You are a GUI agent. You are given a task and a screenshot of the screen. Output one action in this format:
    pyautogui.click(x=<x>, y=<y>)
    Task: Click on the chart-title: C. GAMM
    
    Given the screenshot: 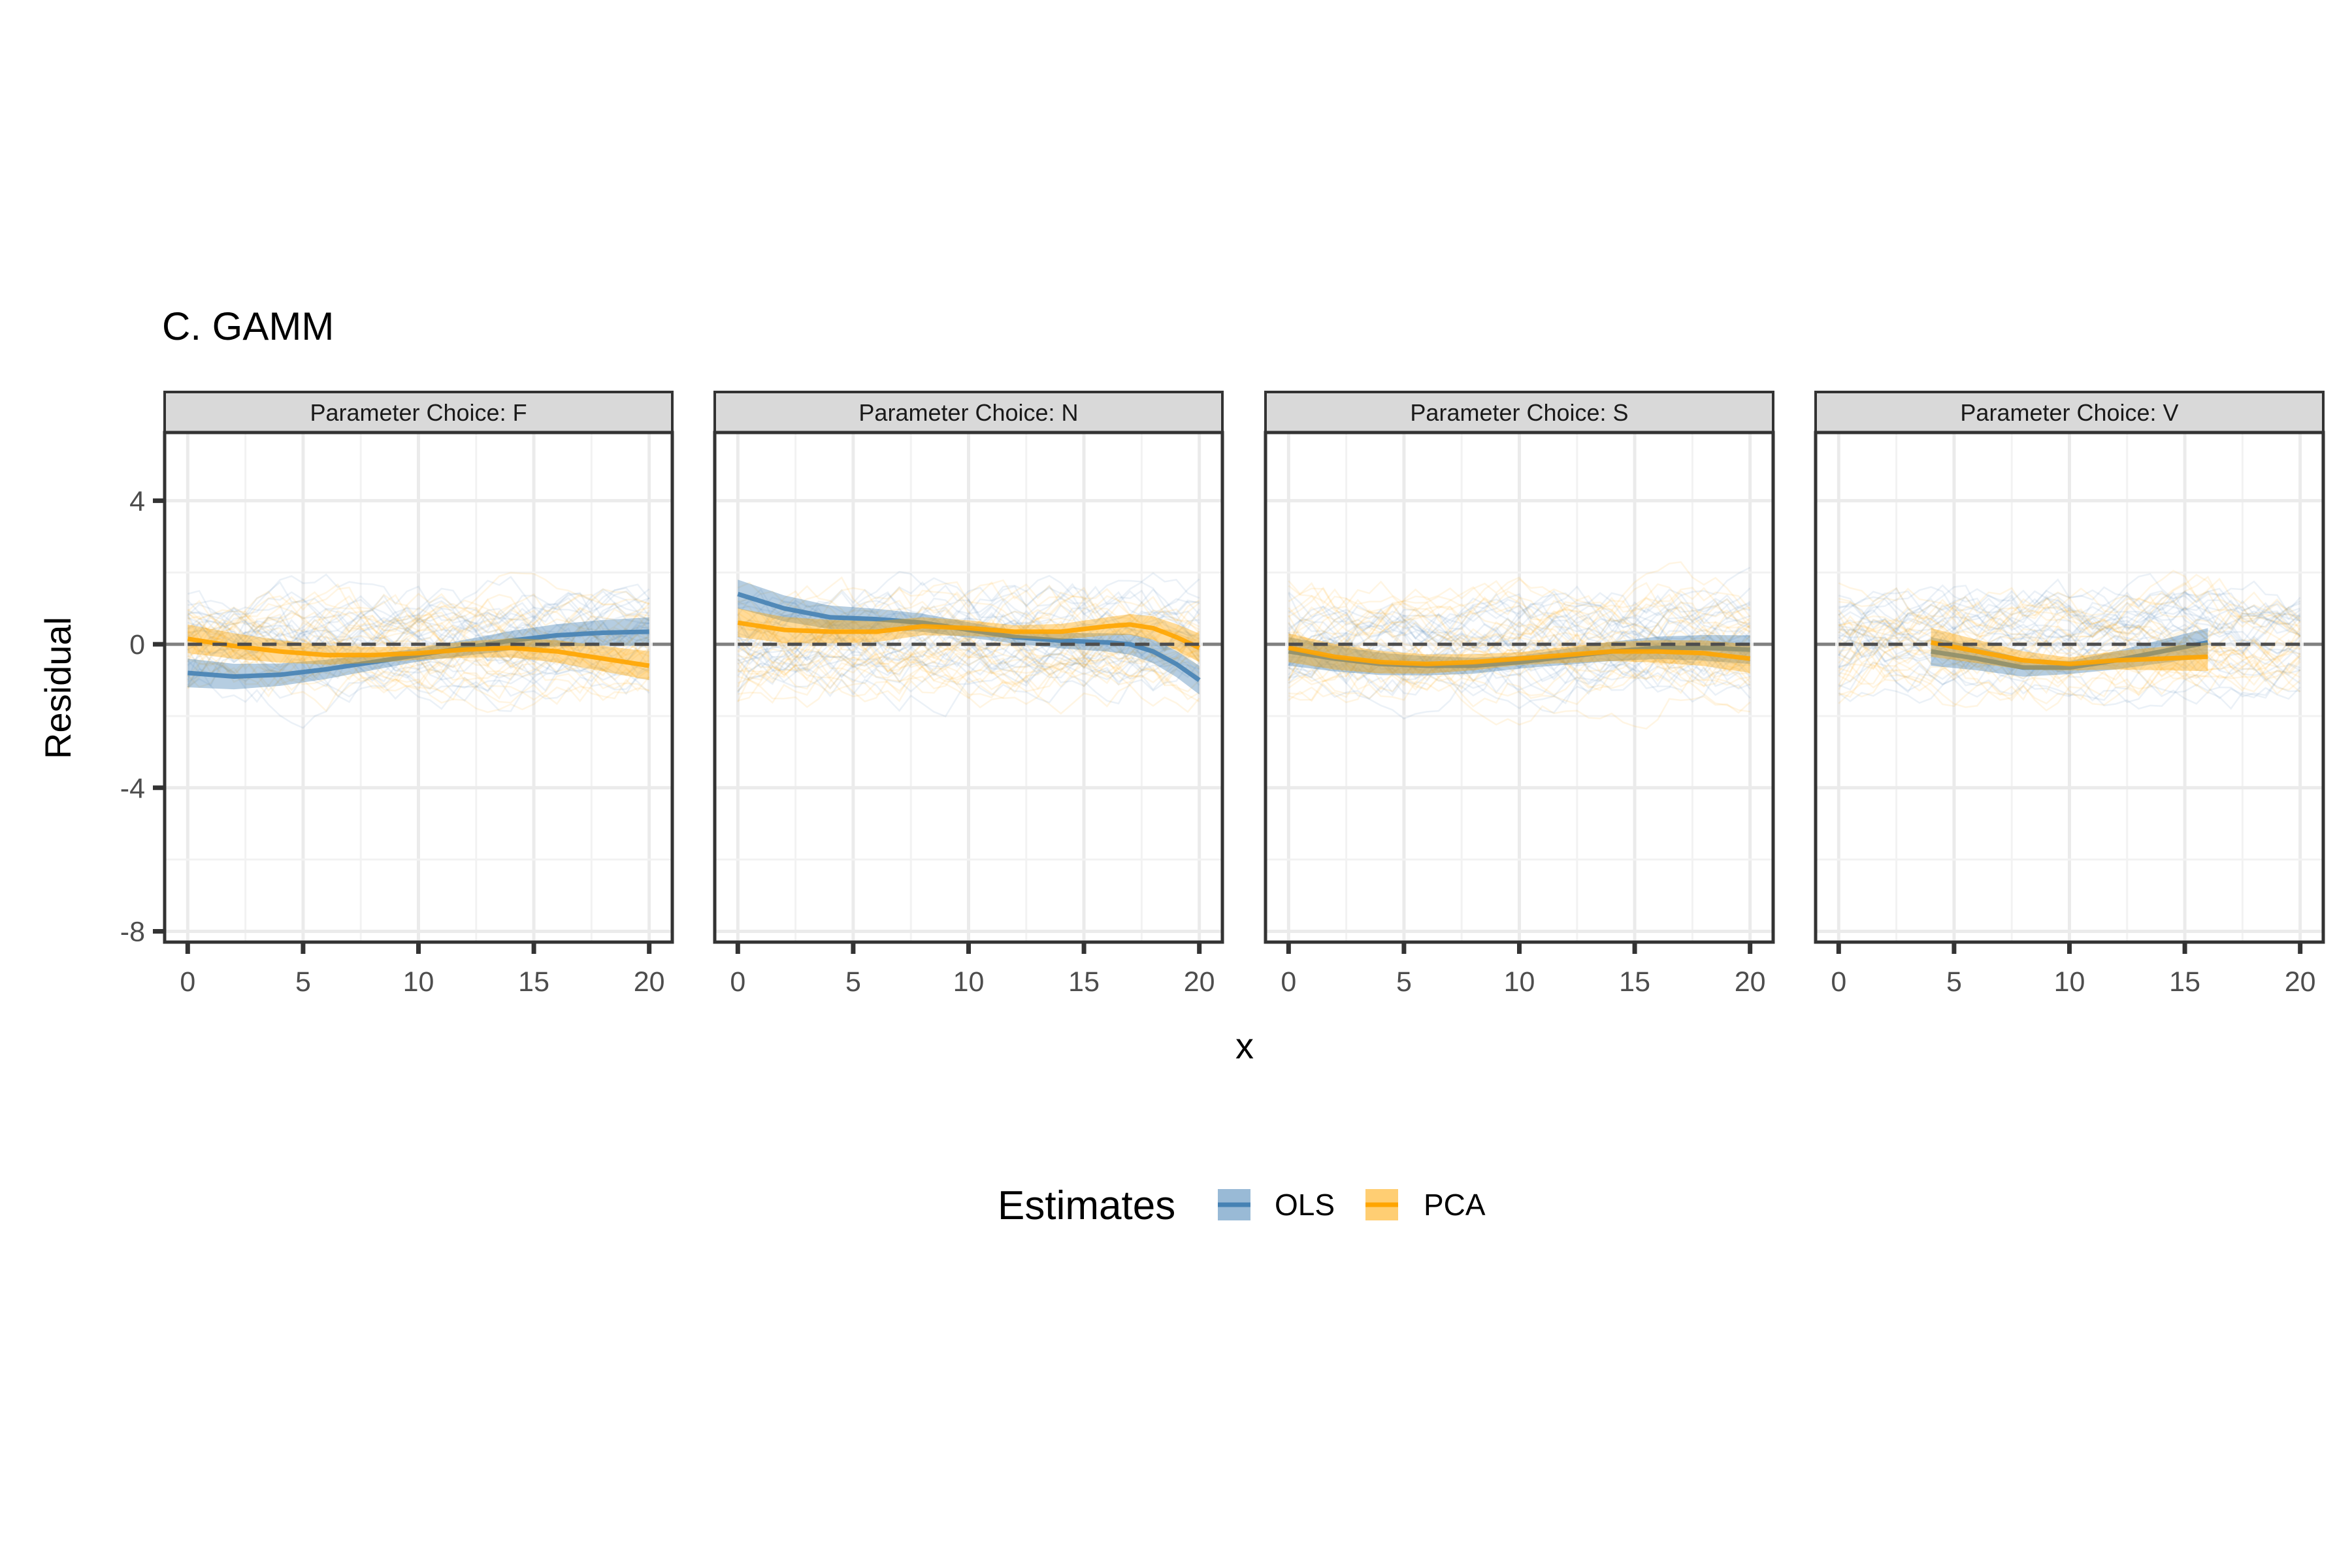 What is the action you would take?
    pyautogui.click(x=248, y=326)
    